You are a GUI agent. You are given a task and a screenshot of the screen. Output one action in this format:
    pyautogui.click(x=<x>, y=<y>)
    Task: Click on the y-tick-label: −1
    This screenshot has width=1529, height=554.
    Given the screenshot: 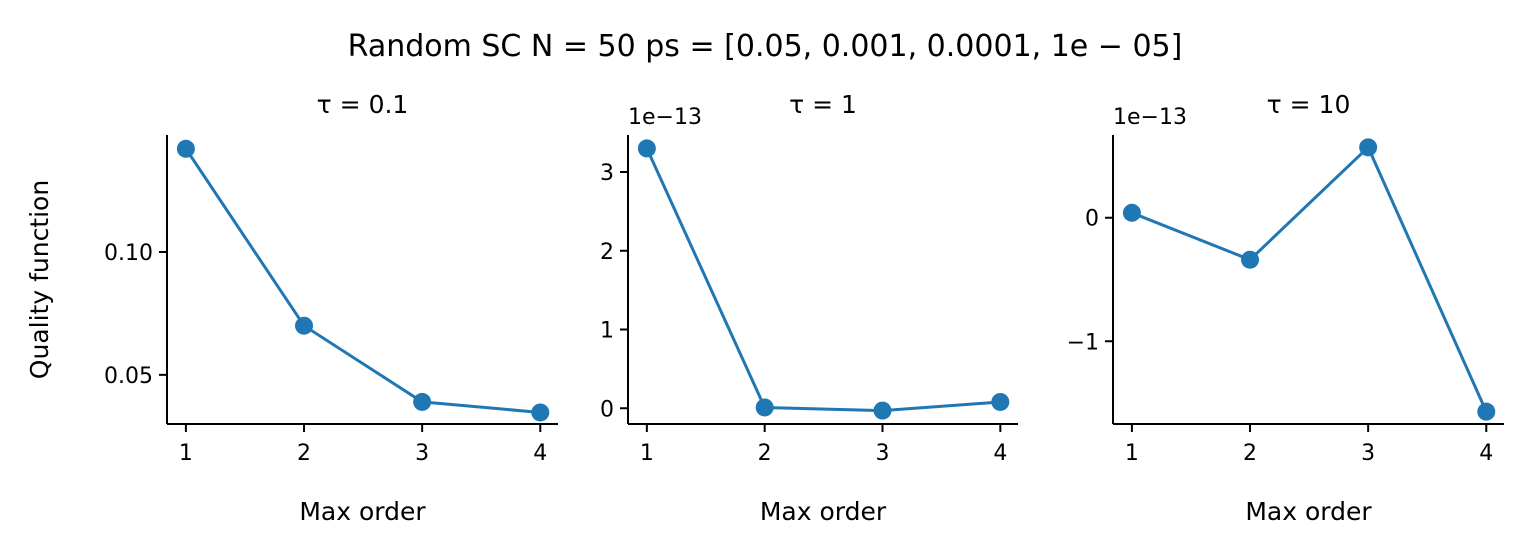 What is the action you would take?
    pyautogui.click(x=1083, y=342)
    